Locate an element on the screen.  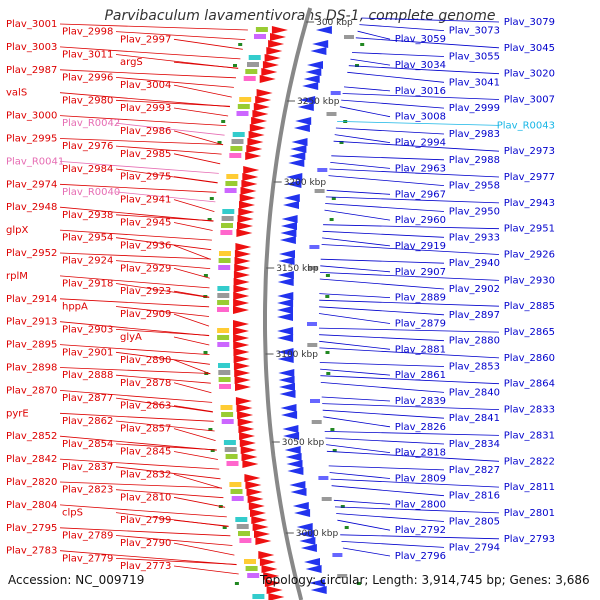
gene-label-right: Plav_3008 is located at coordinates (420, 117).